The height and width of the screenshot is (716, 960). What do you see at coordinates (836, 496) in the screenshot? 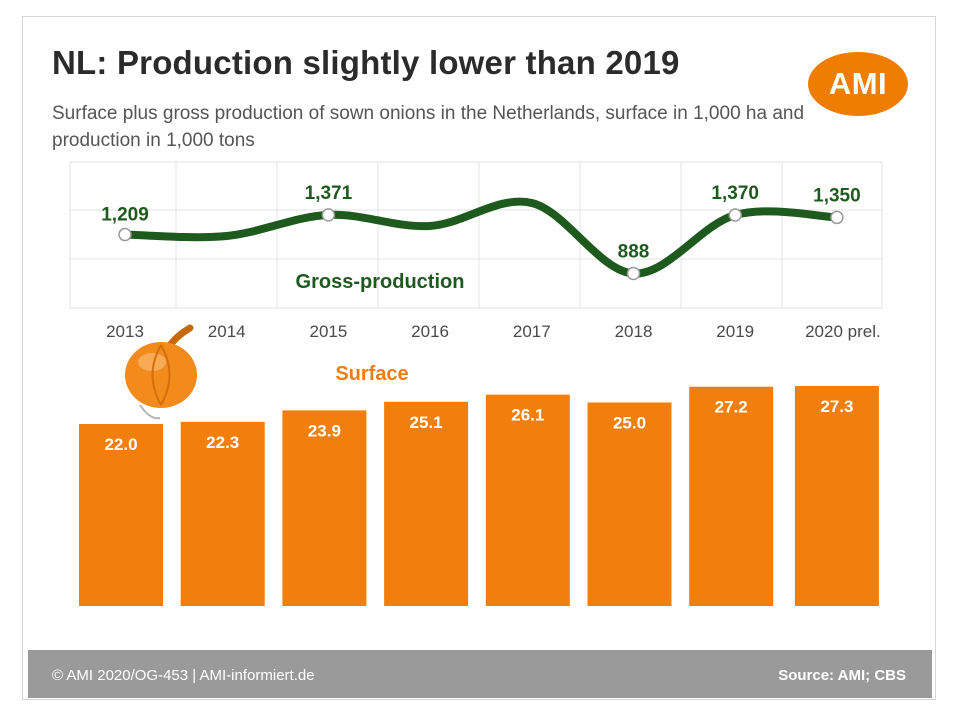
I see `surface-bar-2020` at bounding box center [836, 496].